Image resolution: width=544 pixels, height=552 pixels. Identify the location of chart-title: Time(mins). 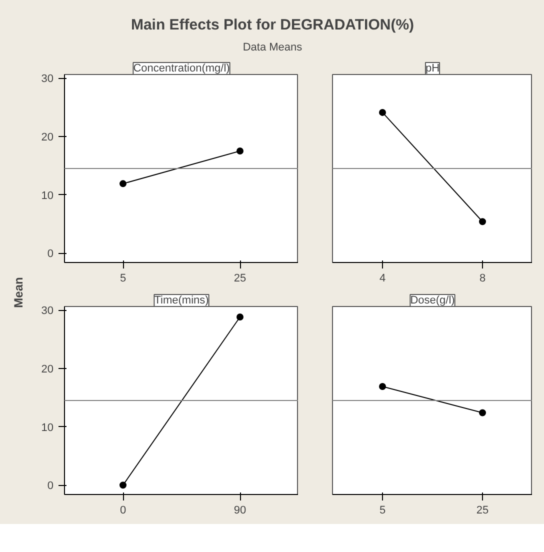
(181, 300).